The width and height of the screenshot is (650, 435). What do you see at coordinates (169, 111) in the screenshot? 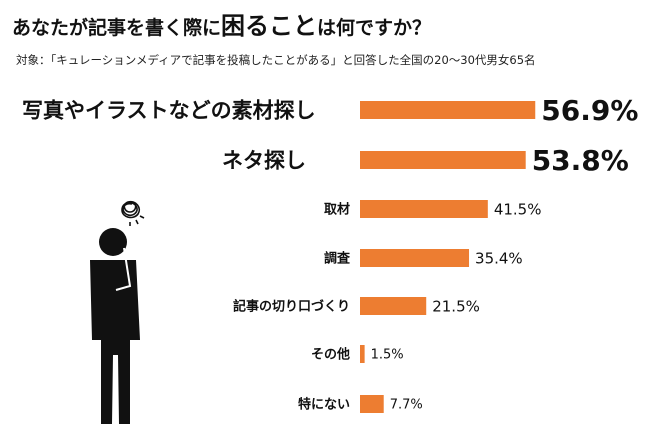
I see `category-label-0: 写真やイラストなどの素材探し` at bounding box center [169, 111].